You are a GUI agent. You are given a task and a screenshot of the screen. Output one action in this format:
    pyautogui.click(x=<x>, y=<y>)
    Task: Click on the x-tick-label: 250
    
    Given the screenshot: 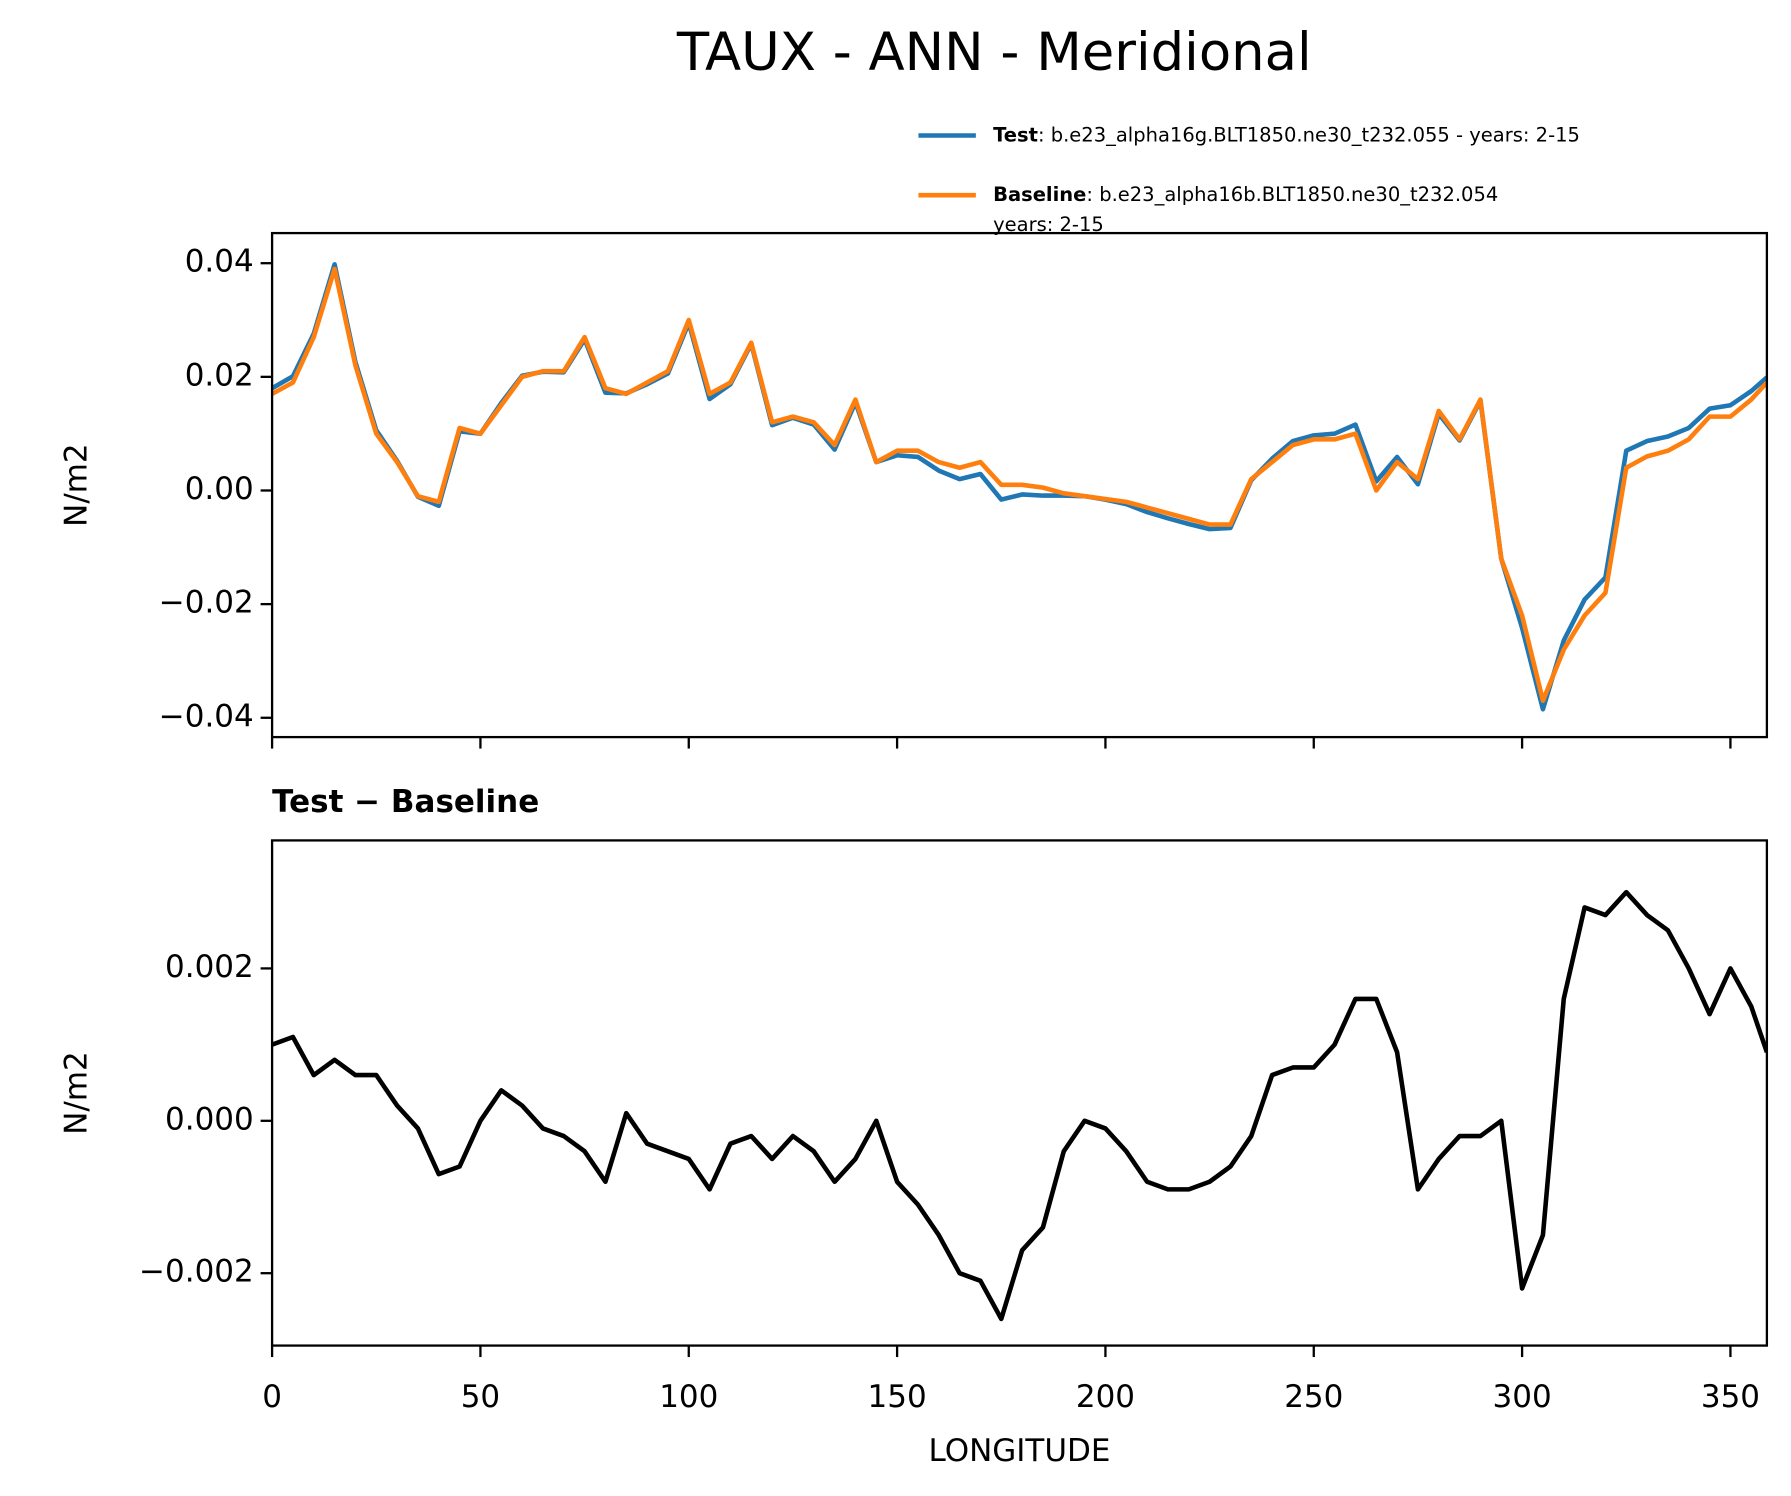 What is the action you would take?
    pyautogui.click(x=1313, y=1397)
    